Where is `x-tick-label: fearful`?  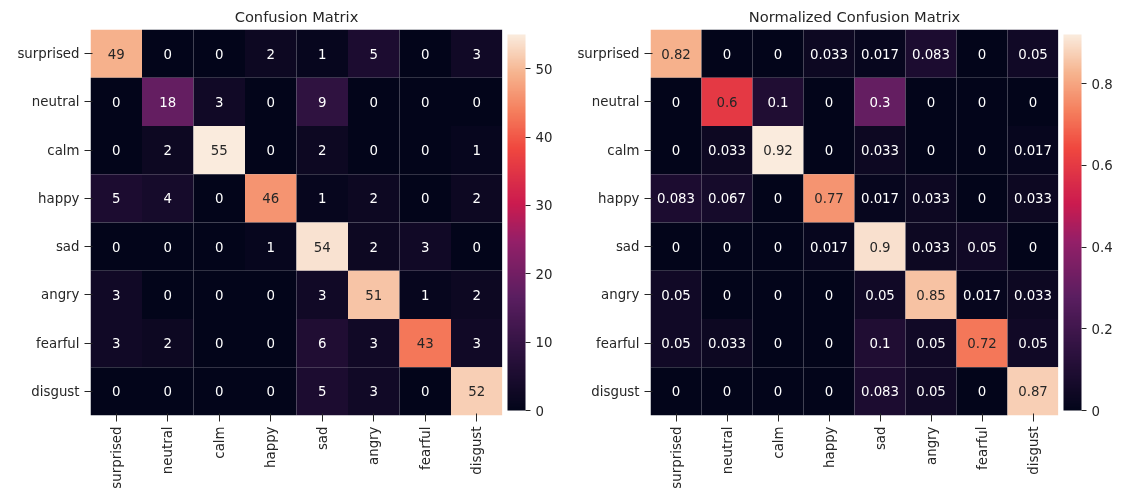
x-tick-label: fearful is located at coordinates (425, 448).